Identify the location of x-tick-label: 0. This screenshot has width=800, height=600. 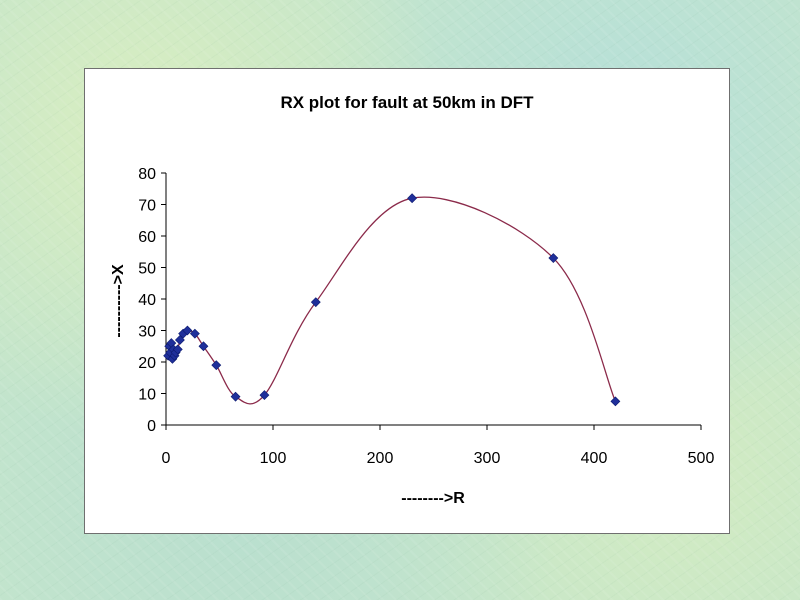
(166, 458).